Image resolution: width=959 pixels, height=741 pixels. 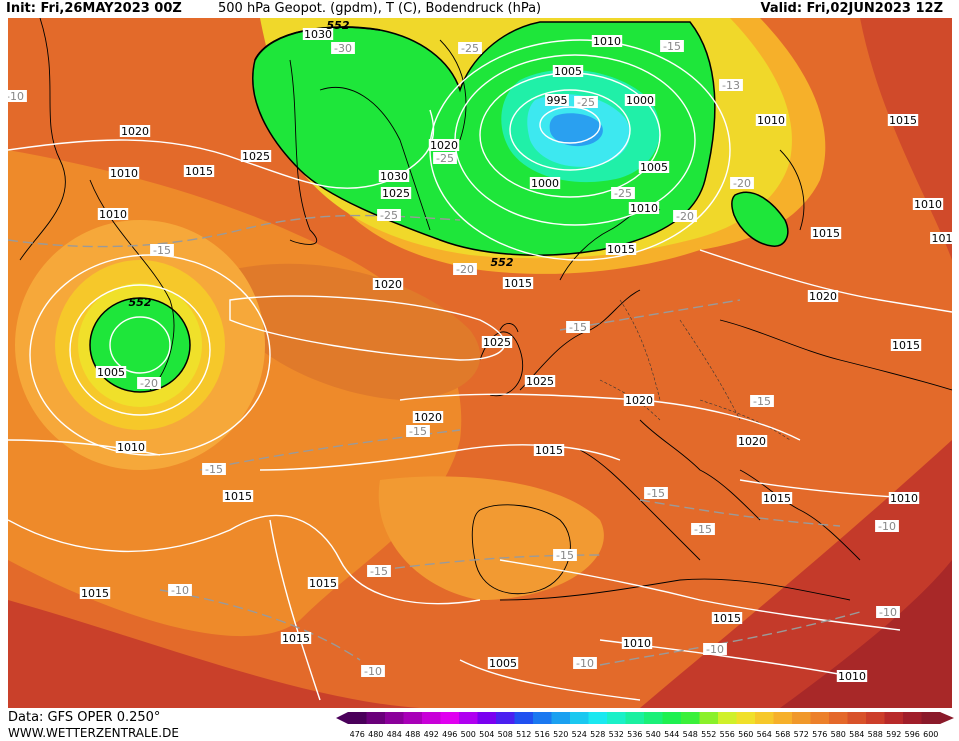 What do you see at coordinates (856, 734) in the screenshot?
I see `colorbar-tick-label: 584` at bounding box center [856, 734].